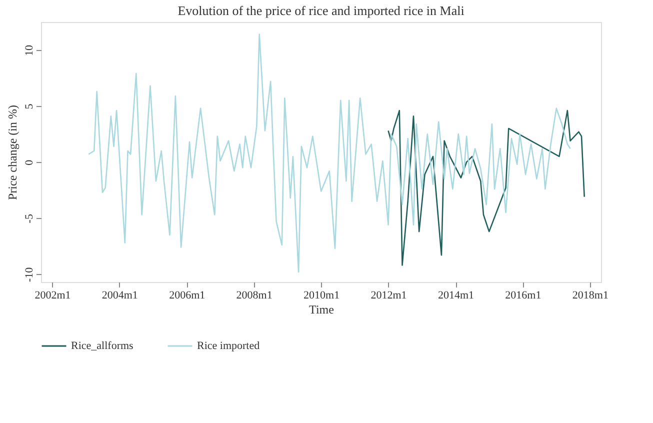 The height and width of the screenshot is (423, 653). Describe the element at coordinates (228, 346) in the screenshot. I see `legend-label: Rice imported` at that location.